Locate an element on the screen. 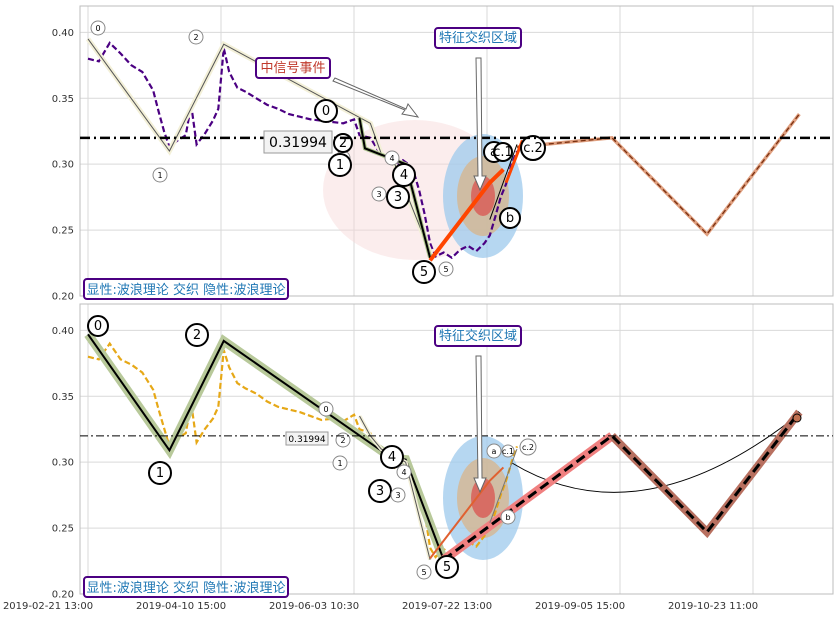  red-leg-up is located at coordinates (514, 161).